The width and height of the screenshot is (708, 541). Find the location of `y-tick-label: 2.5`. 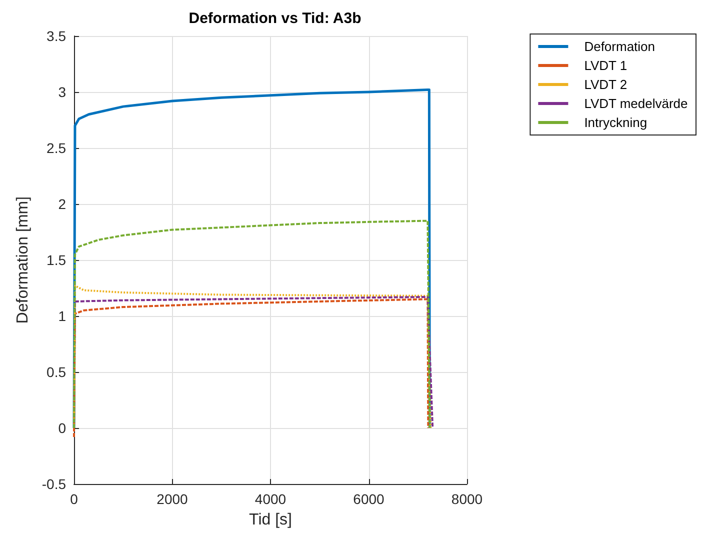

y-tick-label: 2.5 is located at coordinates (56, 148).